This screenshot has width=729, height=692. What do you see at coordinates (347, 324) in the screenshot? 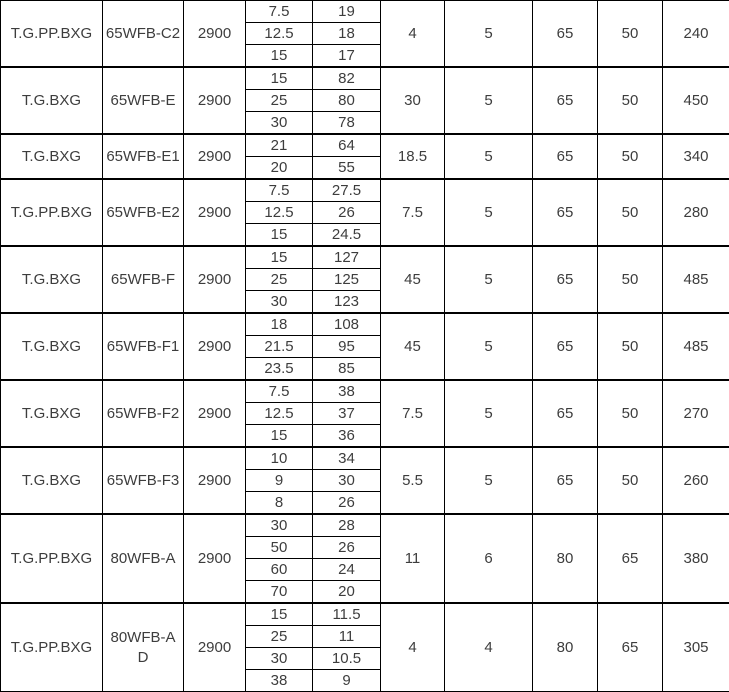
I see `head-cell: 108` at bounding box center [347, 324].